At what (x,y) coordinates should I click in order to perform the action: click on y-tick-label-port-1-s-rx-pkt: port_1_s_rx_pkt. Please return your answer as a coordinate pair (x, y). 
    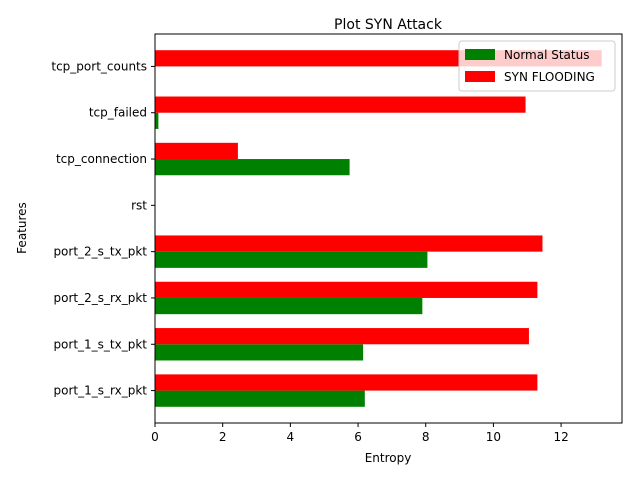
    Looking at the image, I should click on (101, 391).